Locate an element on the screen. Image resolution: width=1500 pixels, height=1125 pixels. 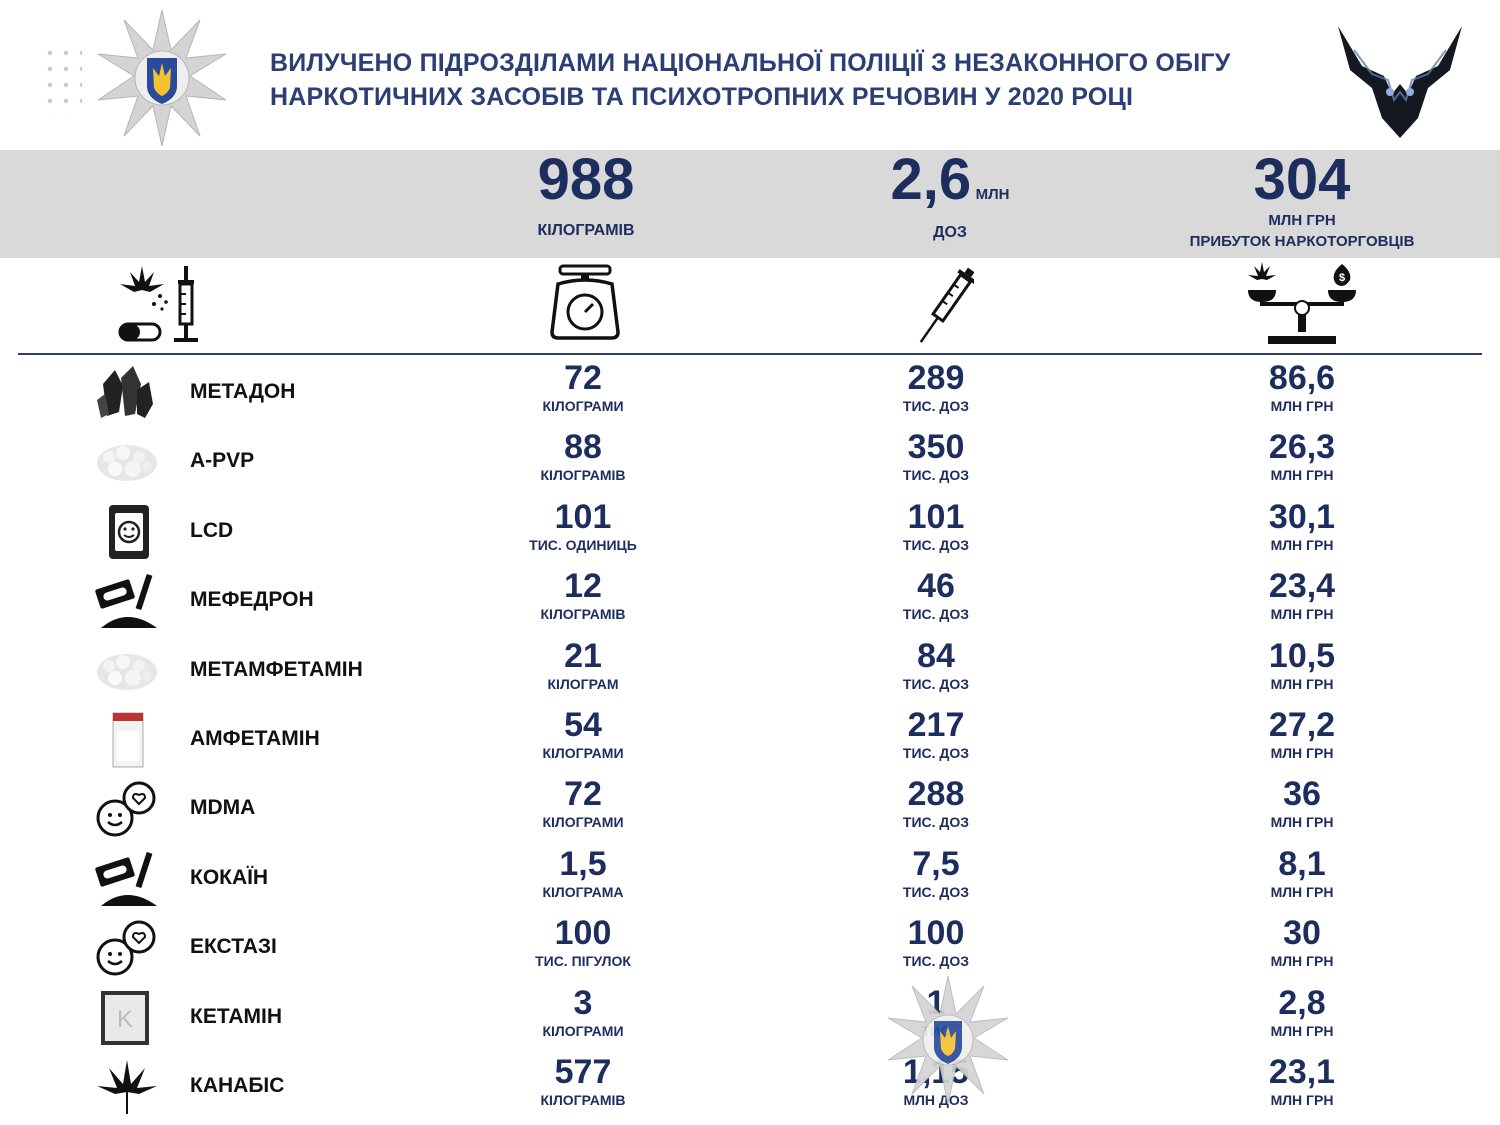
doses-cell: 7,5 ТИС. ДОЗ is located at coordinates (936, 873).